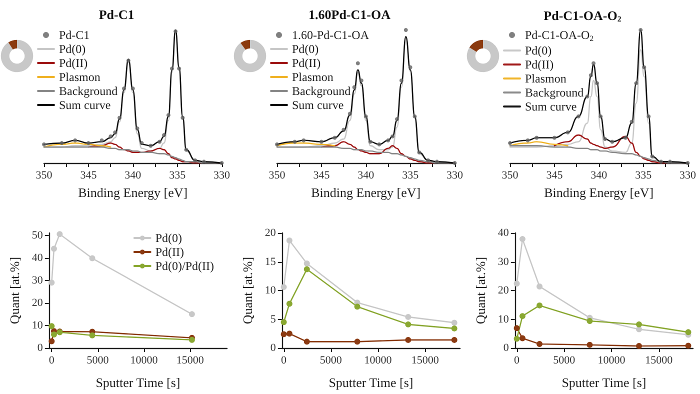 Image resolution: width=700 pixels, height=394 pixels. What do you see at coordinates (599, 176) in the screenshot?
I see `x-tick-label: 340` at bounding box center [599, 176].